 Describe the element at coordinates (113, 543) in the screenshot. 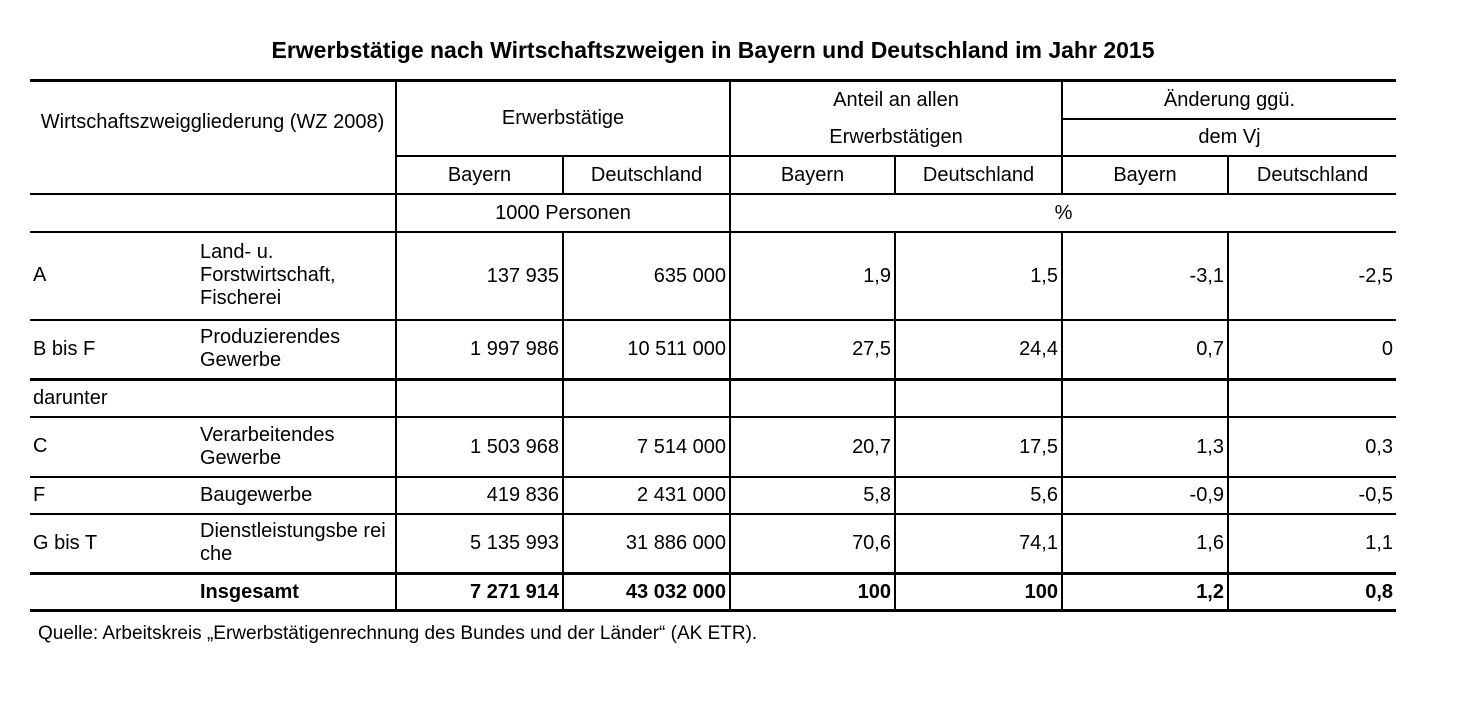

I see `row-code: G bis T` at that location.